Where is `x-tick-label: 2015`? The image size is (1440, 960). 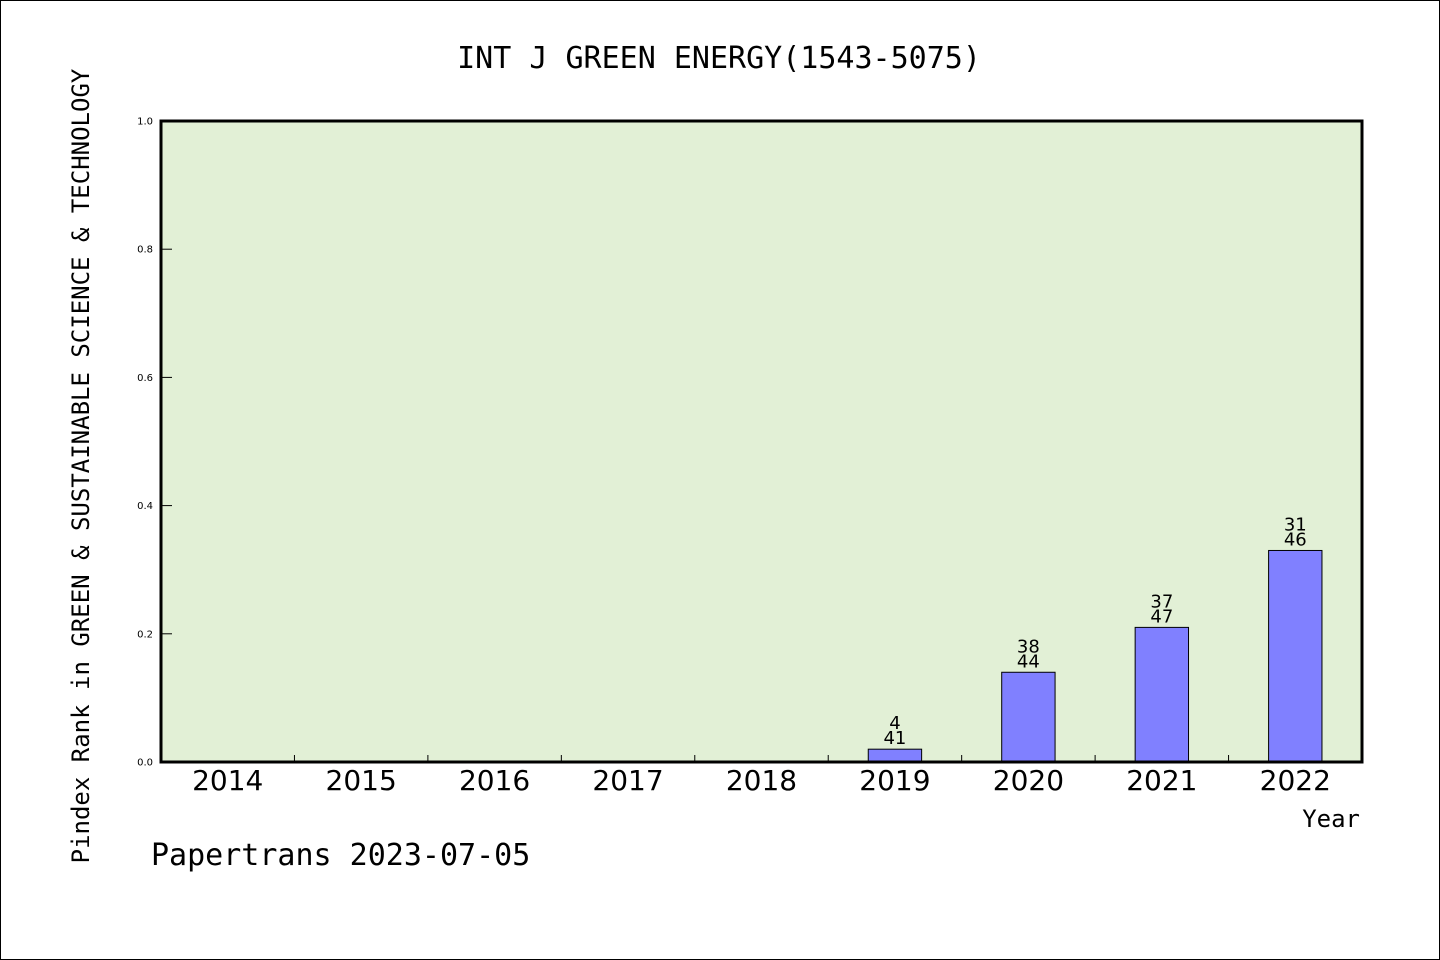 x-tick-label: 2015 is located at coordinates (361, 780).